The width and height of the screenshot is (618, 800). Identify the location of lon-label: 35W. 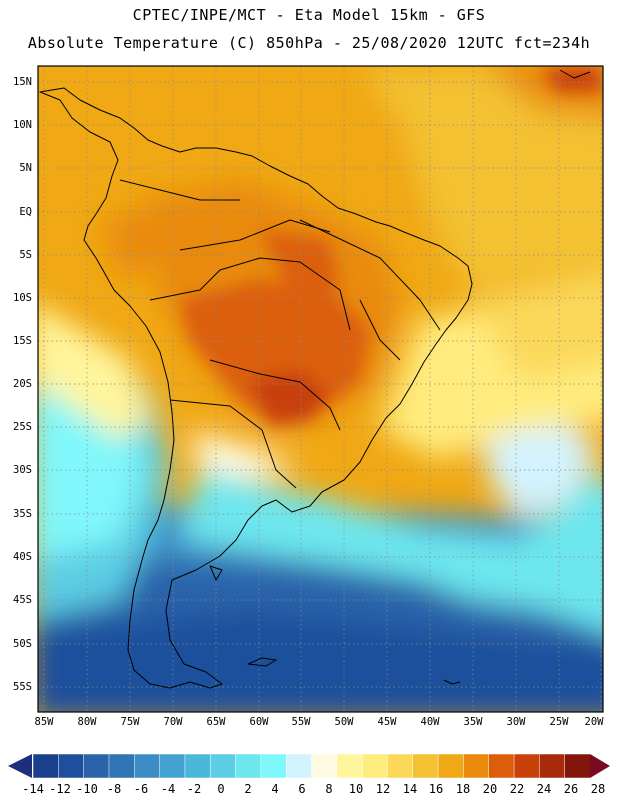
(473, 722).